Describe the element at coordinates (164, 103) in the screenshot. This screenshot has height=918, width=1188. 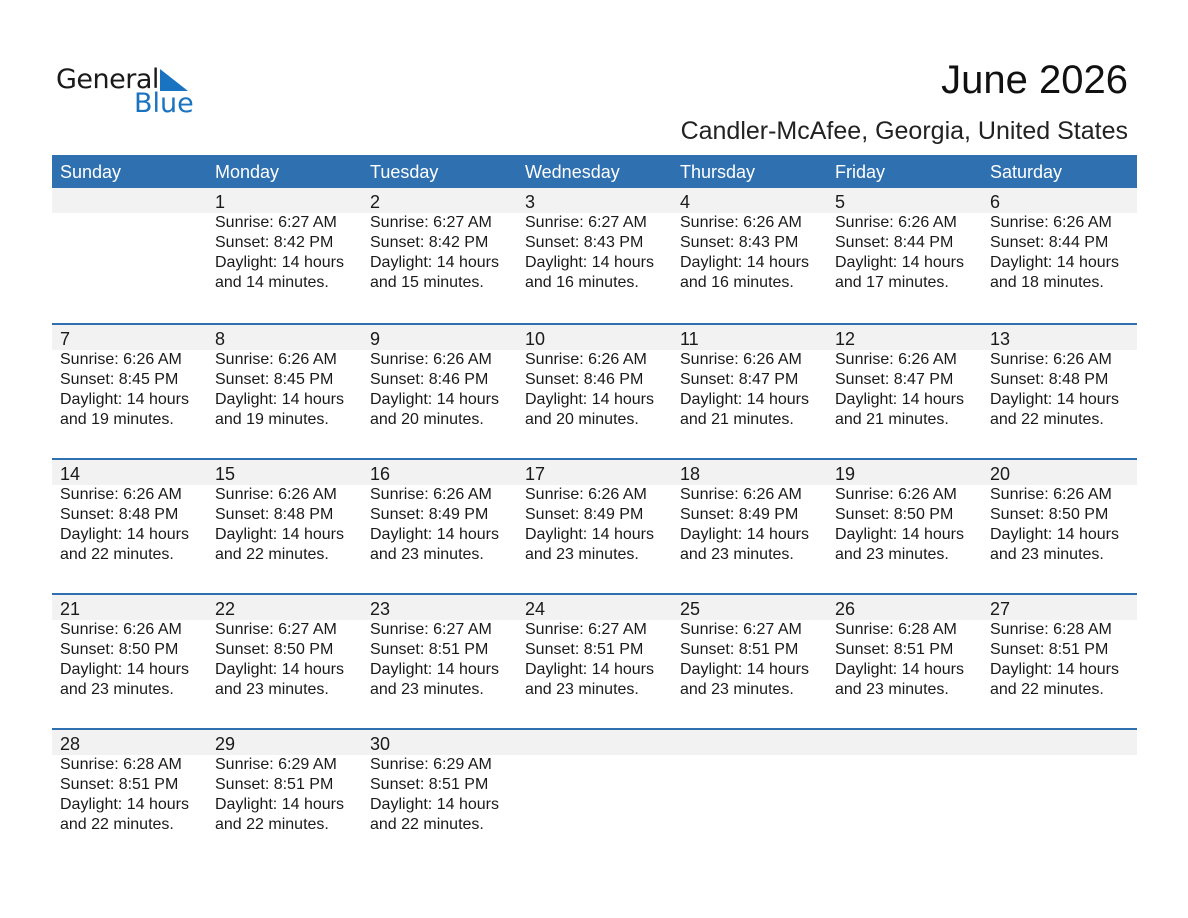
I see `logo-blue-text: Blue` at that location.